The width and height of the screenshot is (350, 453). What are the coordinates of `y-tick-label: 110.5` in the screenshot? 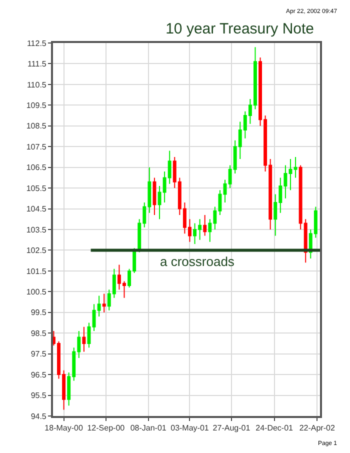 It's located at (36, 85).